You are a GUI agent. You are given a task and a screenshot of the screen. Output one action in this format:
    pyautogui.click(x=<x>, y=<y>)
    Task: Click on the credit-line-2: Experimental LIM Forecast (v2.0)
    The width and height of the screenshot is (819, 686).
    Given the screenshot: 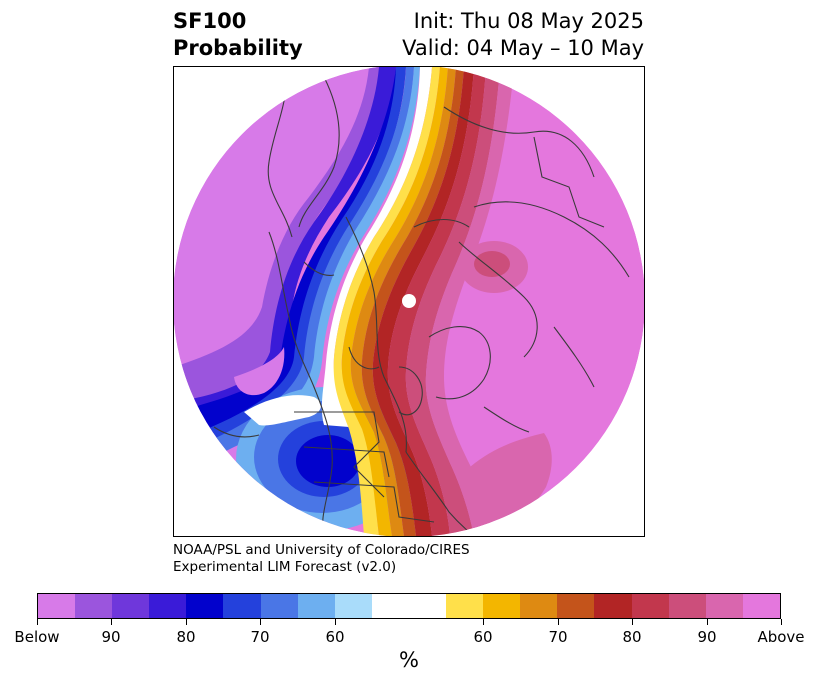 What is the action you would take?
    pyautogui.click(x=285, y=567)
    